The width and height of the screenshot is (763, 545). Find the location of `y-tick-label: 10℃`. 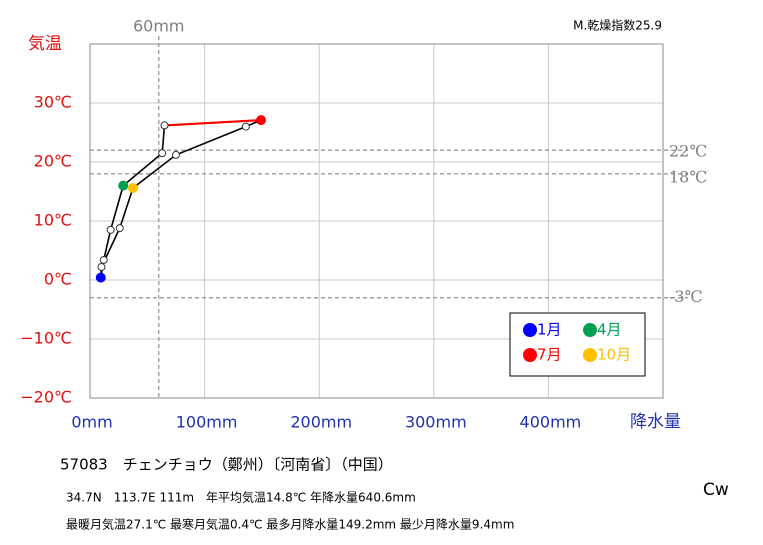

y-tick-label: 10℃ is located at coordinates (53, 220).